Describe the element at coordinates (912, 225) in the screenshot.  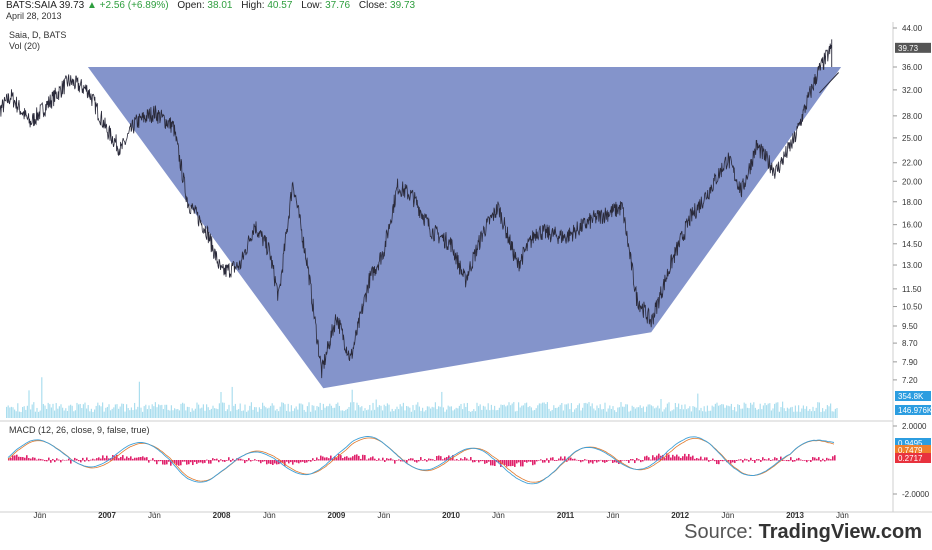
I see `price-axis-tick-label: 16.00` at that location.